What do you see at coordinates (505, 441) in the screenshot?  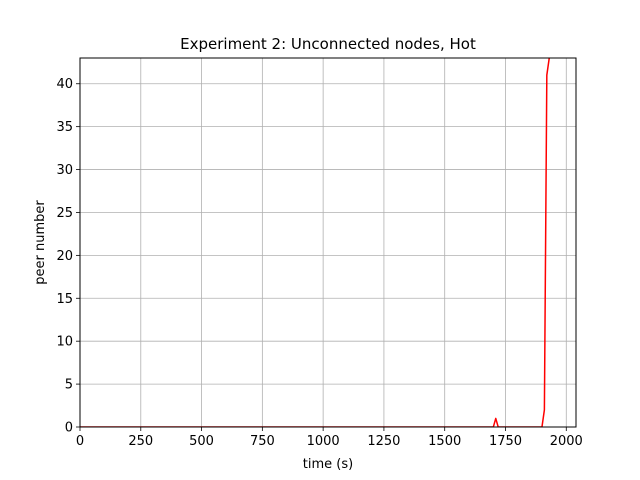 I see `x-tick-label: 1750` at bounding box center [505, 441].